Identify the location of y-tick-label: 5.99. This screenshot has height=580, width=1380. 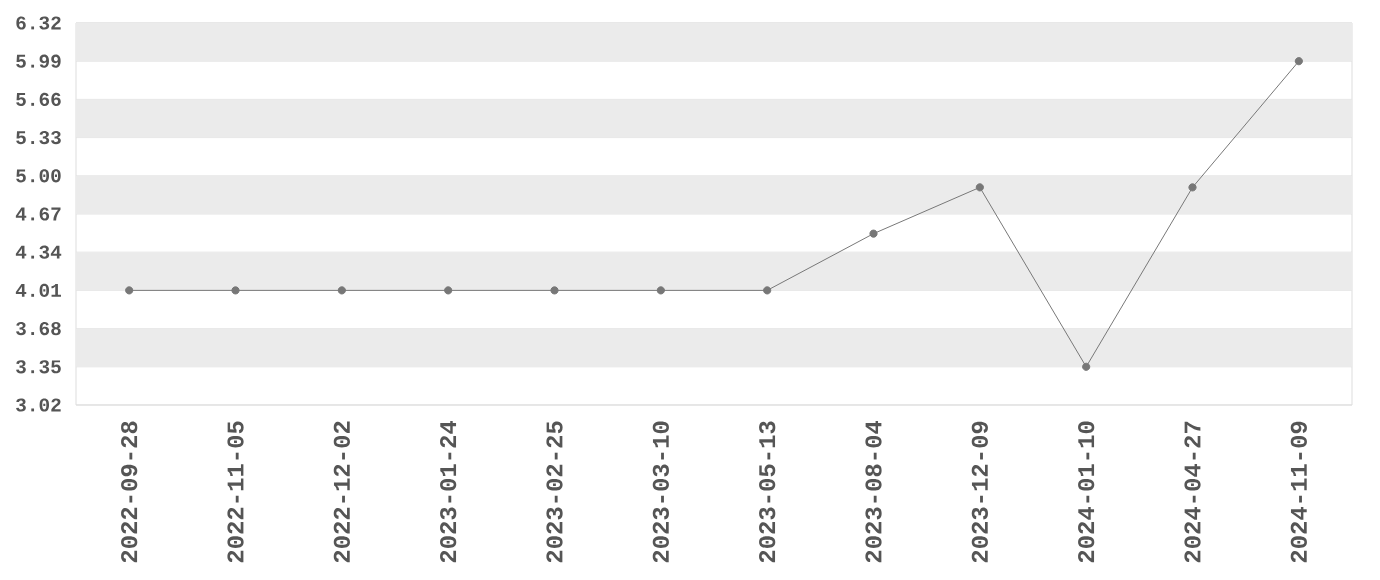
(38, 61).